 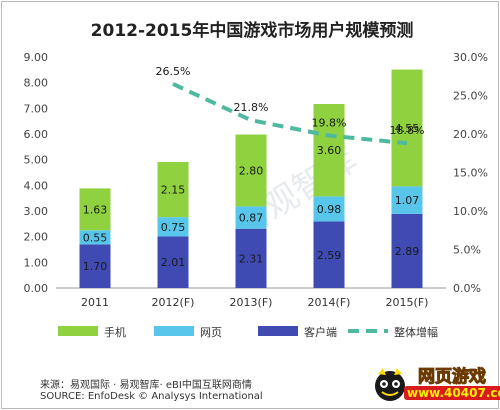 I want to click on legend-label: 客户端, so click(x=320, y=332).